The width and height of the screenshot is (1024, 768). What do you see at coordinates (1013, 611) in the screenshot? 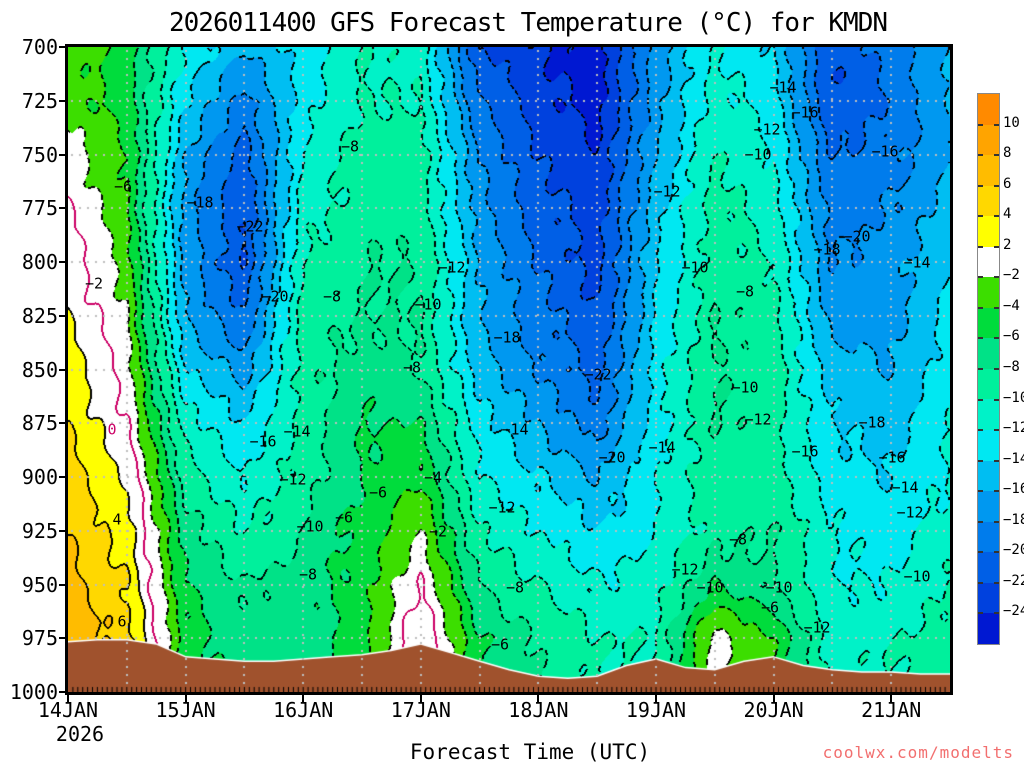
I see `colorbar-tick-label: −24` at bounding box center [1013, 611].